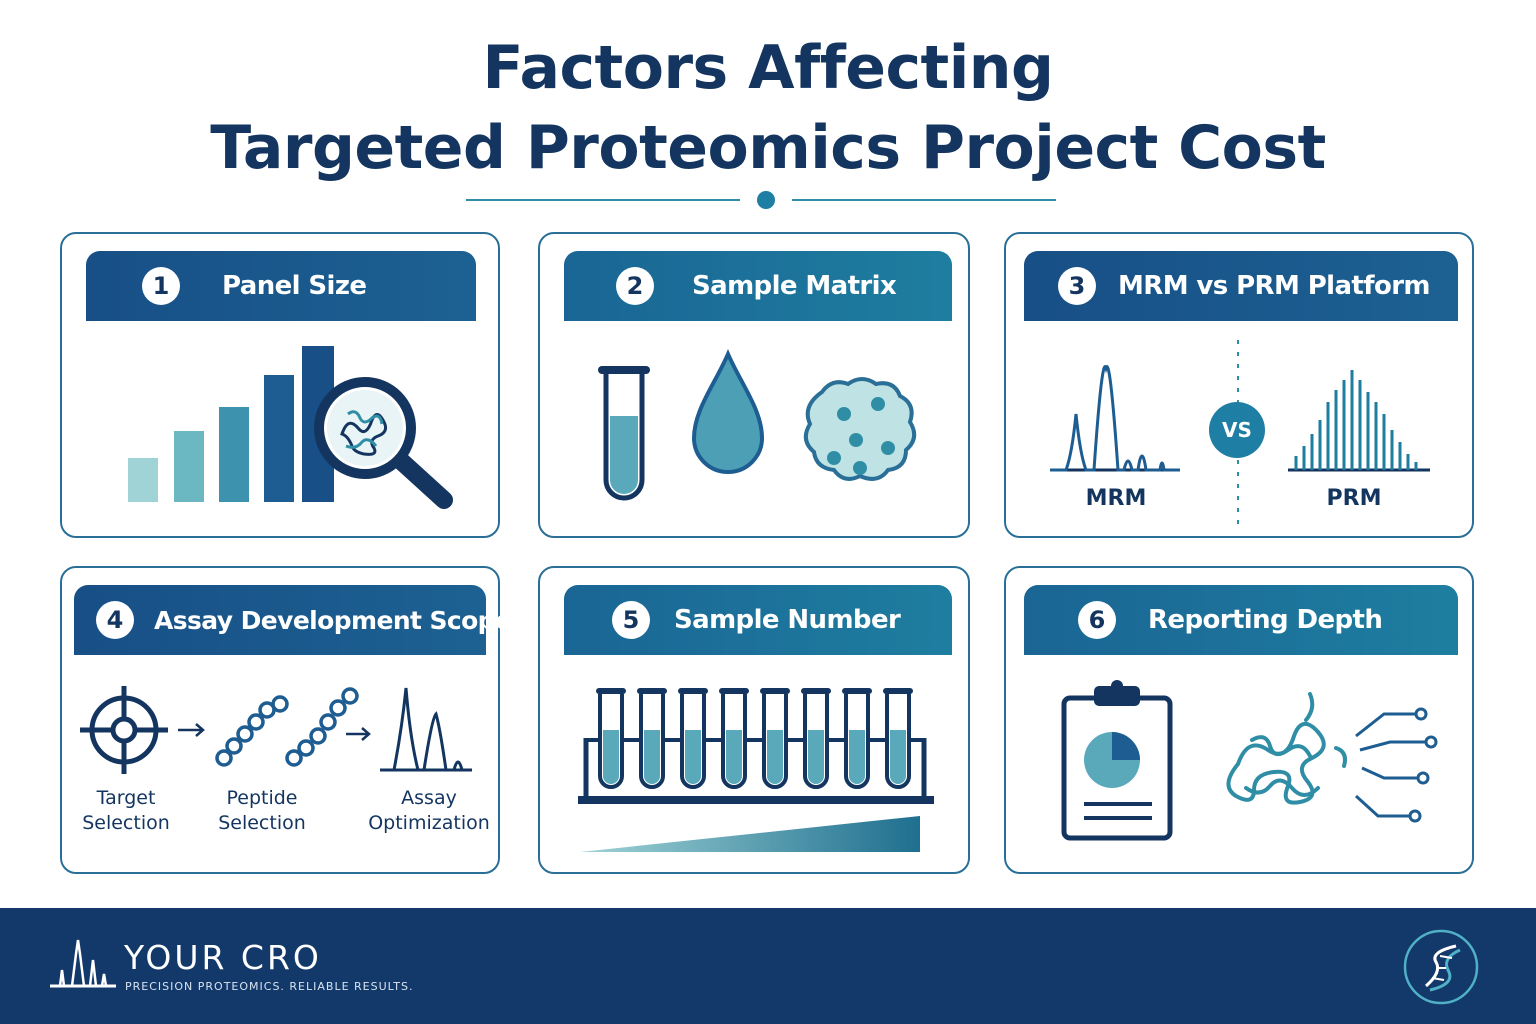 This screenshot has width=1536, height=1024. What do you see at coordinates (262, 810) in the screenshot?
I see `step-label-peptide: Peptide Selection` at bounding box center [262, 810].